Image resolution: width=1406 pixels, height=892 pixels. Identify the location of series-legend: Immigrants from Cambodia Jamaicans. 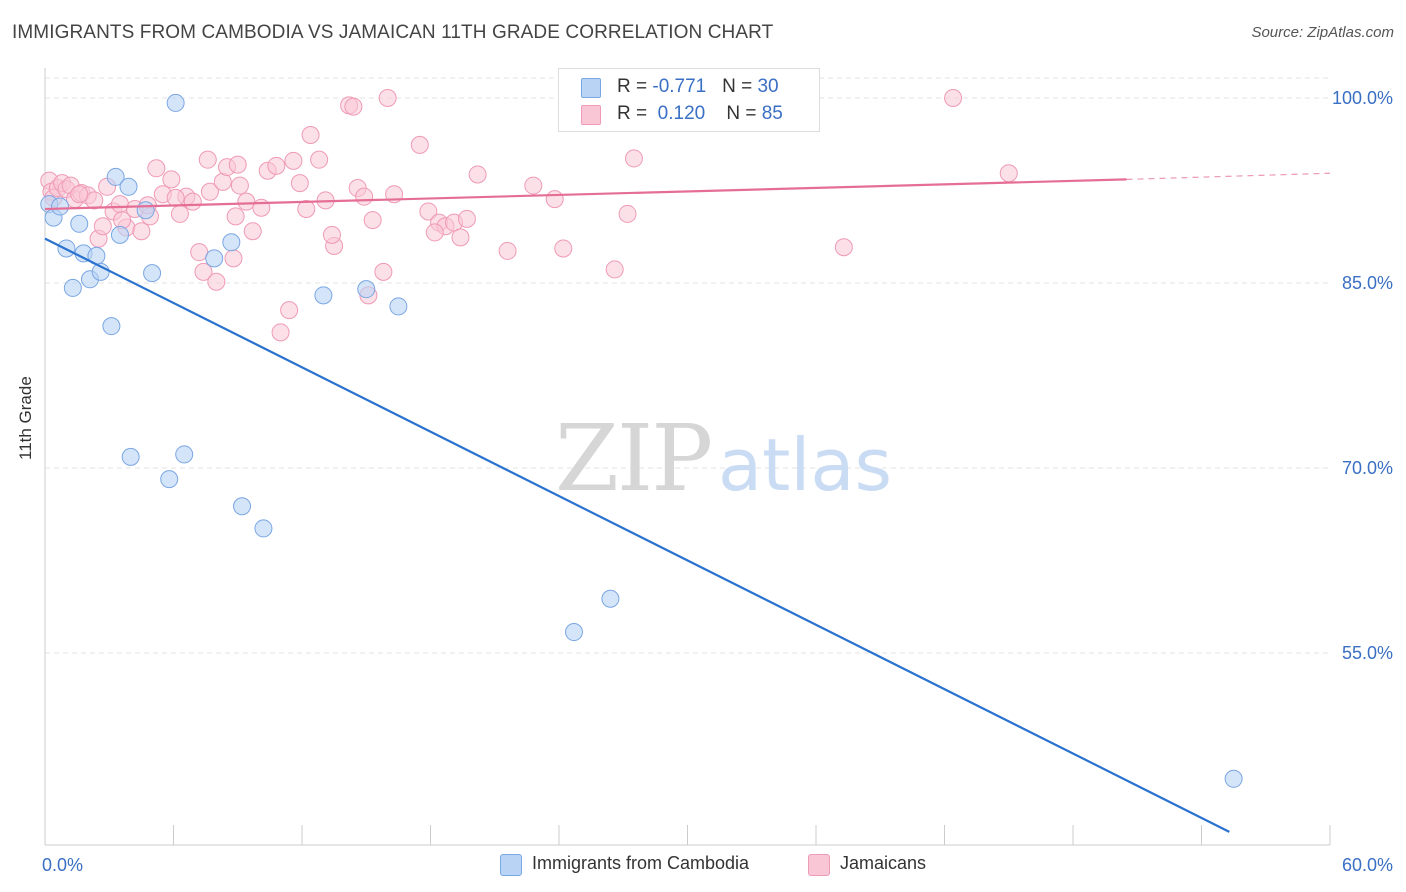
(703, 865).